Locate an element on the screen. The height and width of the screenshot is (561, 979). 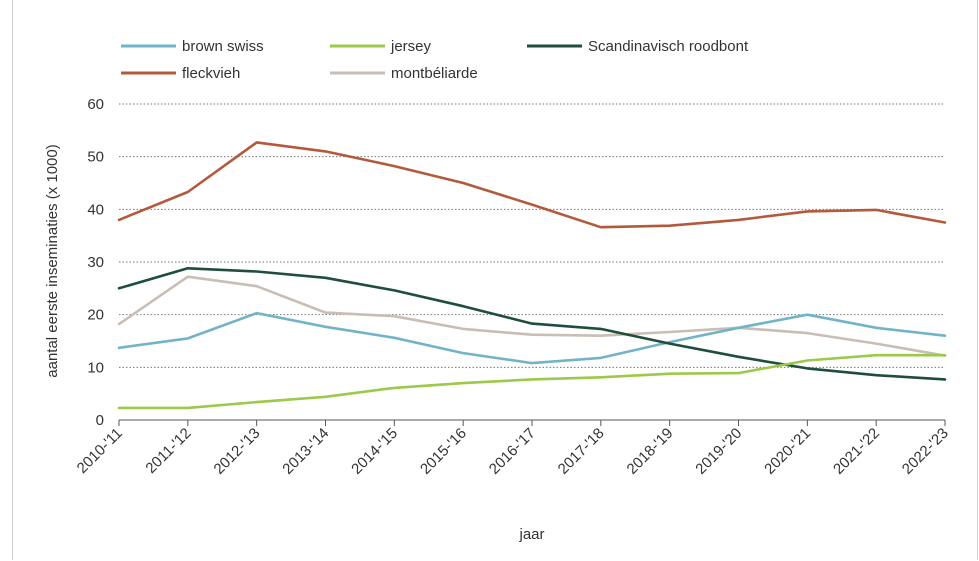
y-tick-label: 20 is located at coordinates (95, 315).